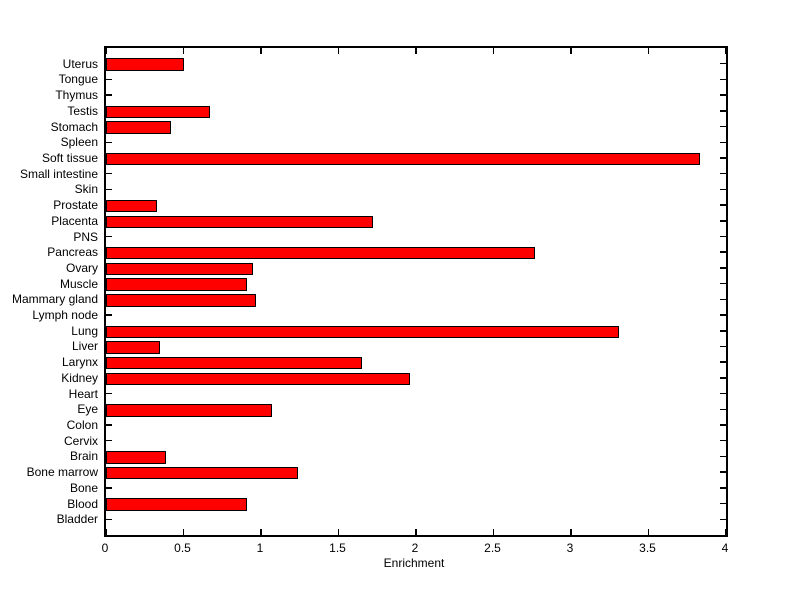 This screenshot has height=599, width=800. What do you see at coordinates (260, 548) in the screenshot?
I see `x-tick-label: 1` at bounding box center [260, 548].